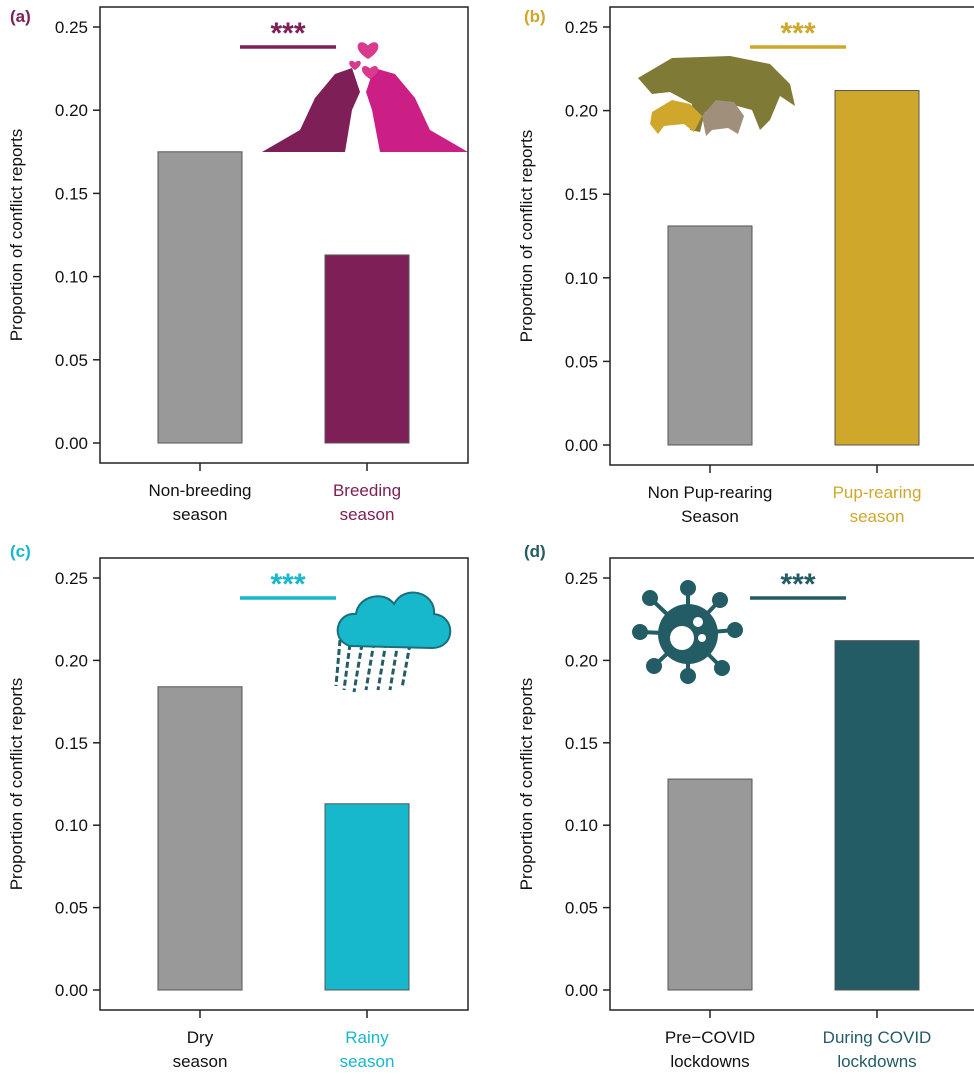 The height and width of the screenshot is (1074, 974). I want to click on rain-cloud-icon, so click(393, 642).